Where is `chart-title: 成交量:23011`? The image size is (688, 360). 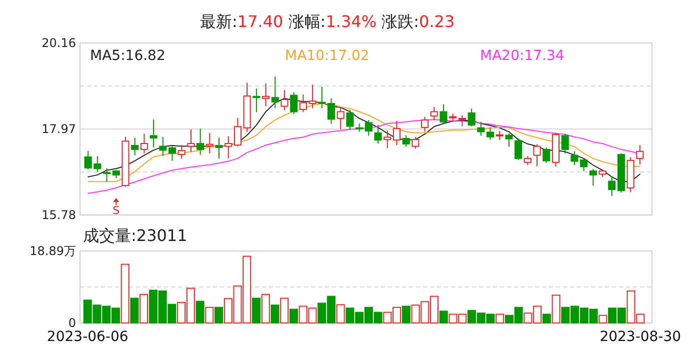 chart-title: 成交量:23011 is located at coordinates (135, 235).